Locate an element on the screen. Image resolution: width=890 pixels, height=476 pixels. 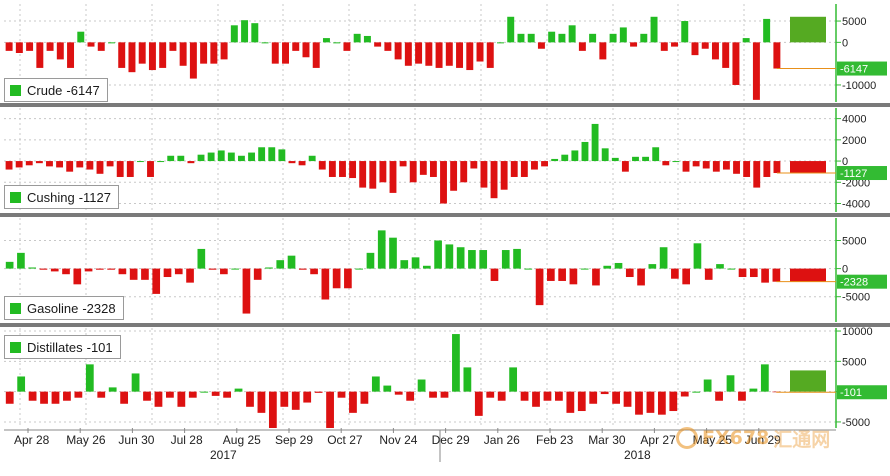
y-tick-label-distillates: 10000 is located at coordinates (857, 332).